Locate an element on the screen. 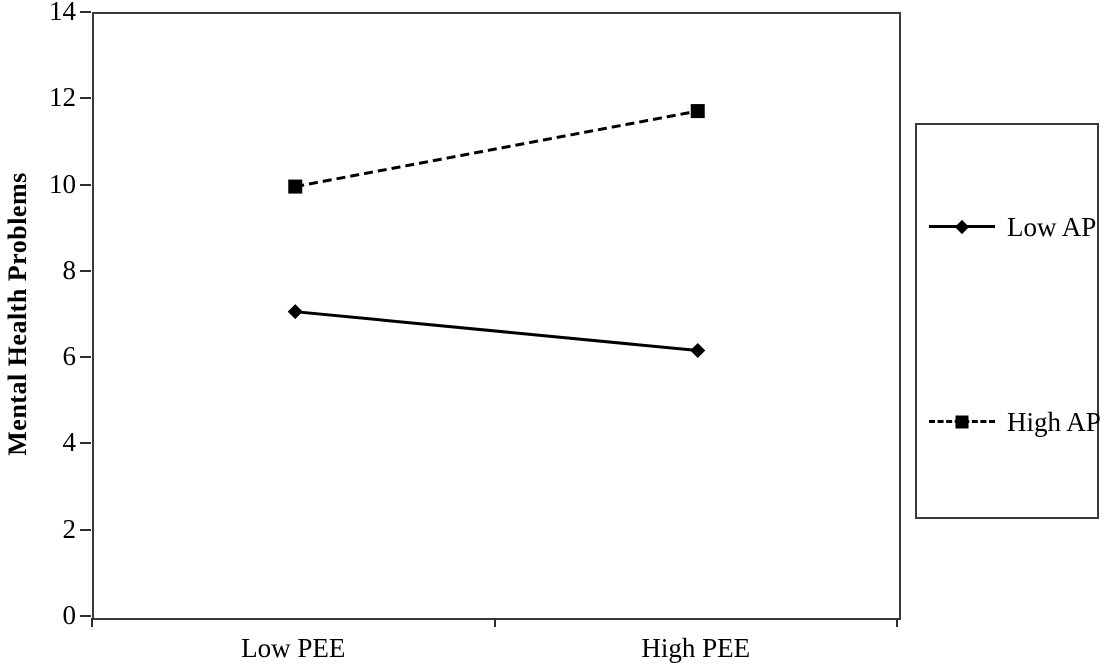 The image size is (1105, 670). y-tick-label: 12 is located at coordinates (62, 97).